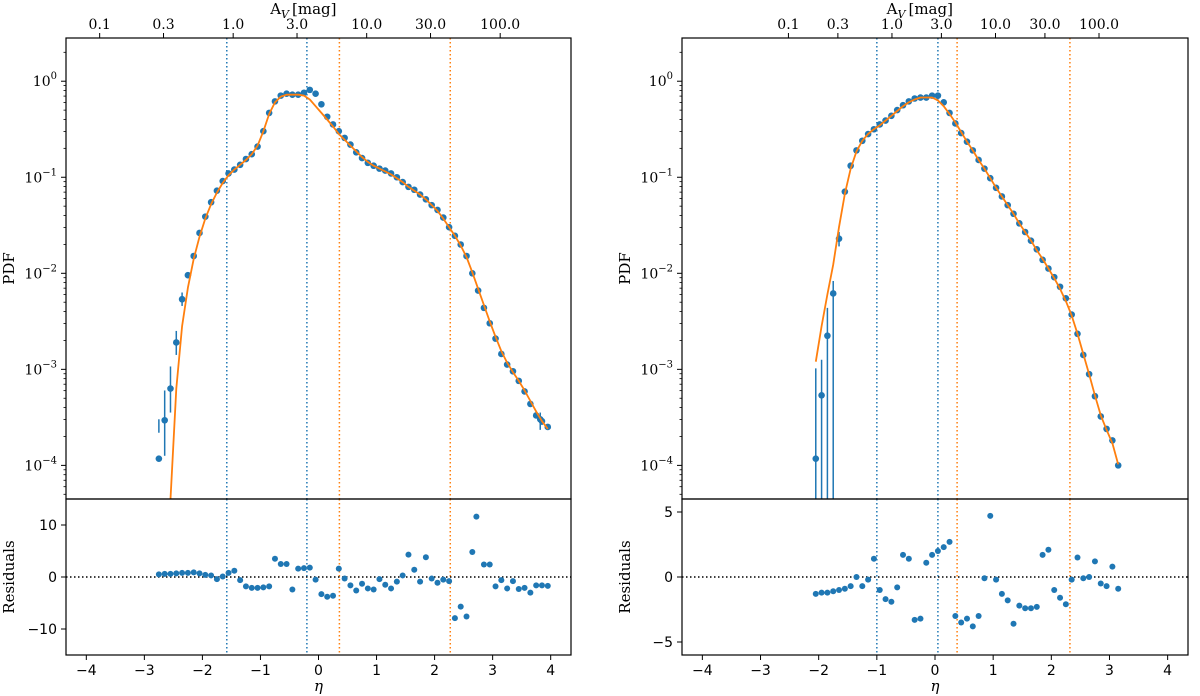  Describe the element at coordinates (40, 176) in the screenshot. I see `y-tick-label: 10⁻¹` at that location.